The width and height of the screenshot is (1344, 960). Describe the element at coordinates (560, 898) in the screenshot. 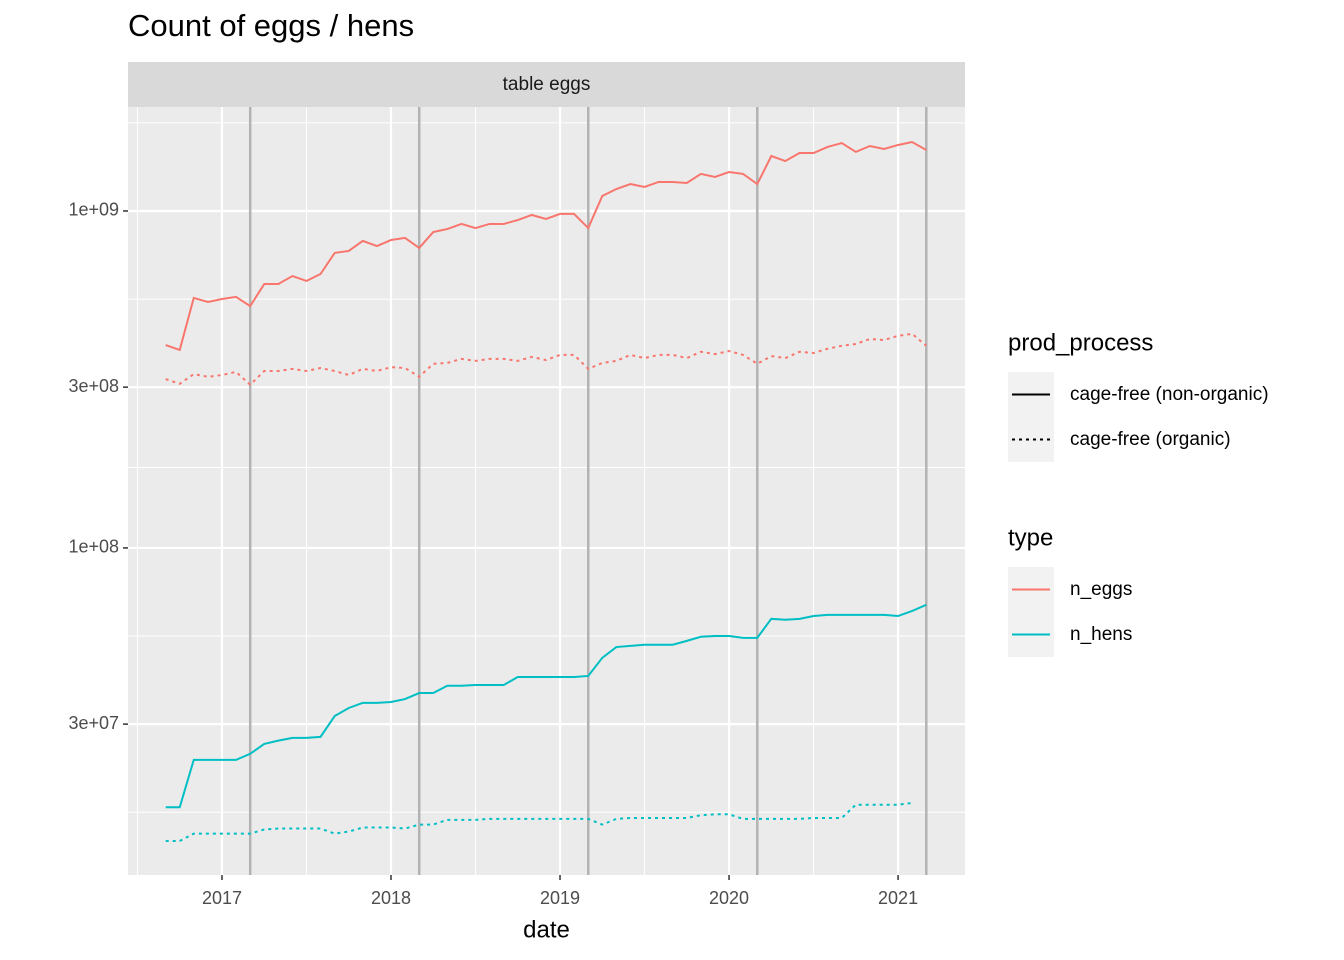

I see `x-tick-label: 2019` at that location.